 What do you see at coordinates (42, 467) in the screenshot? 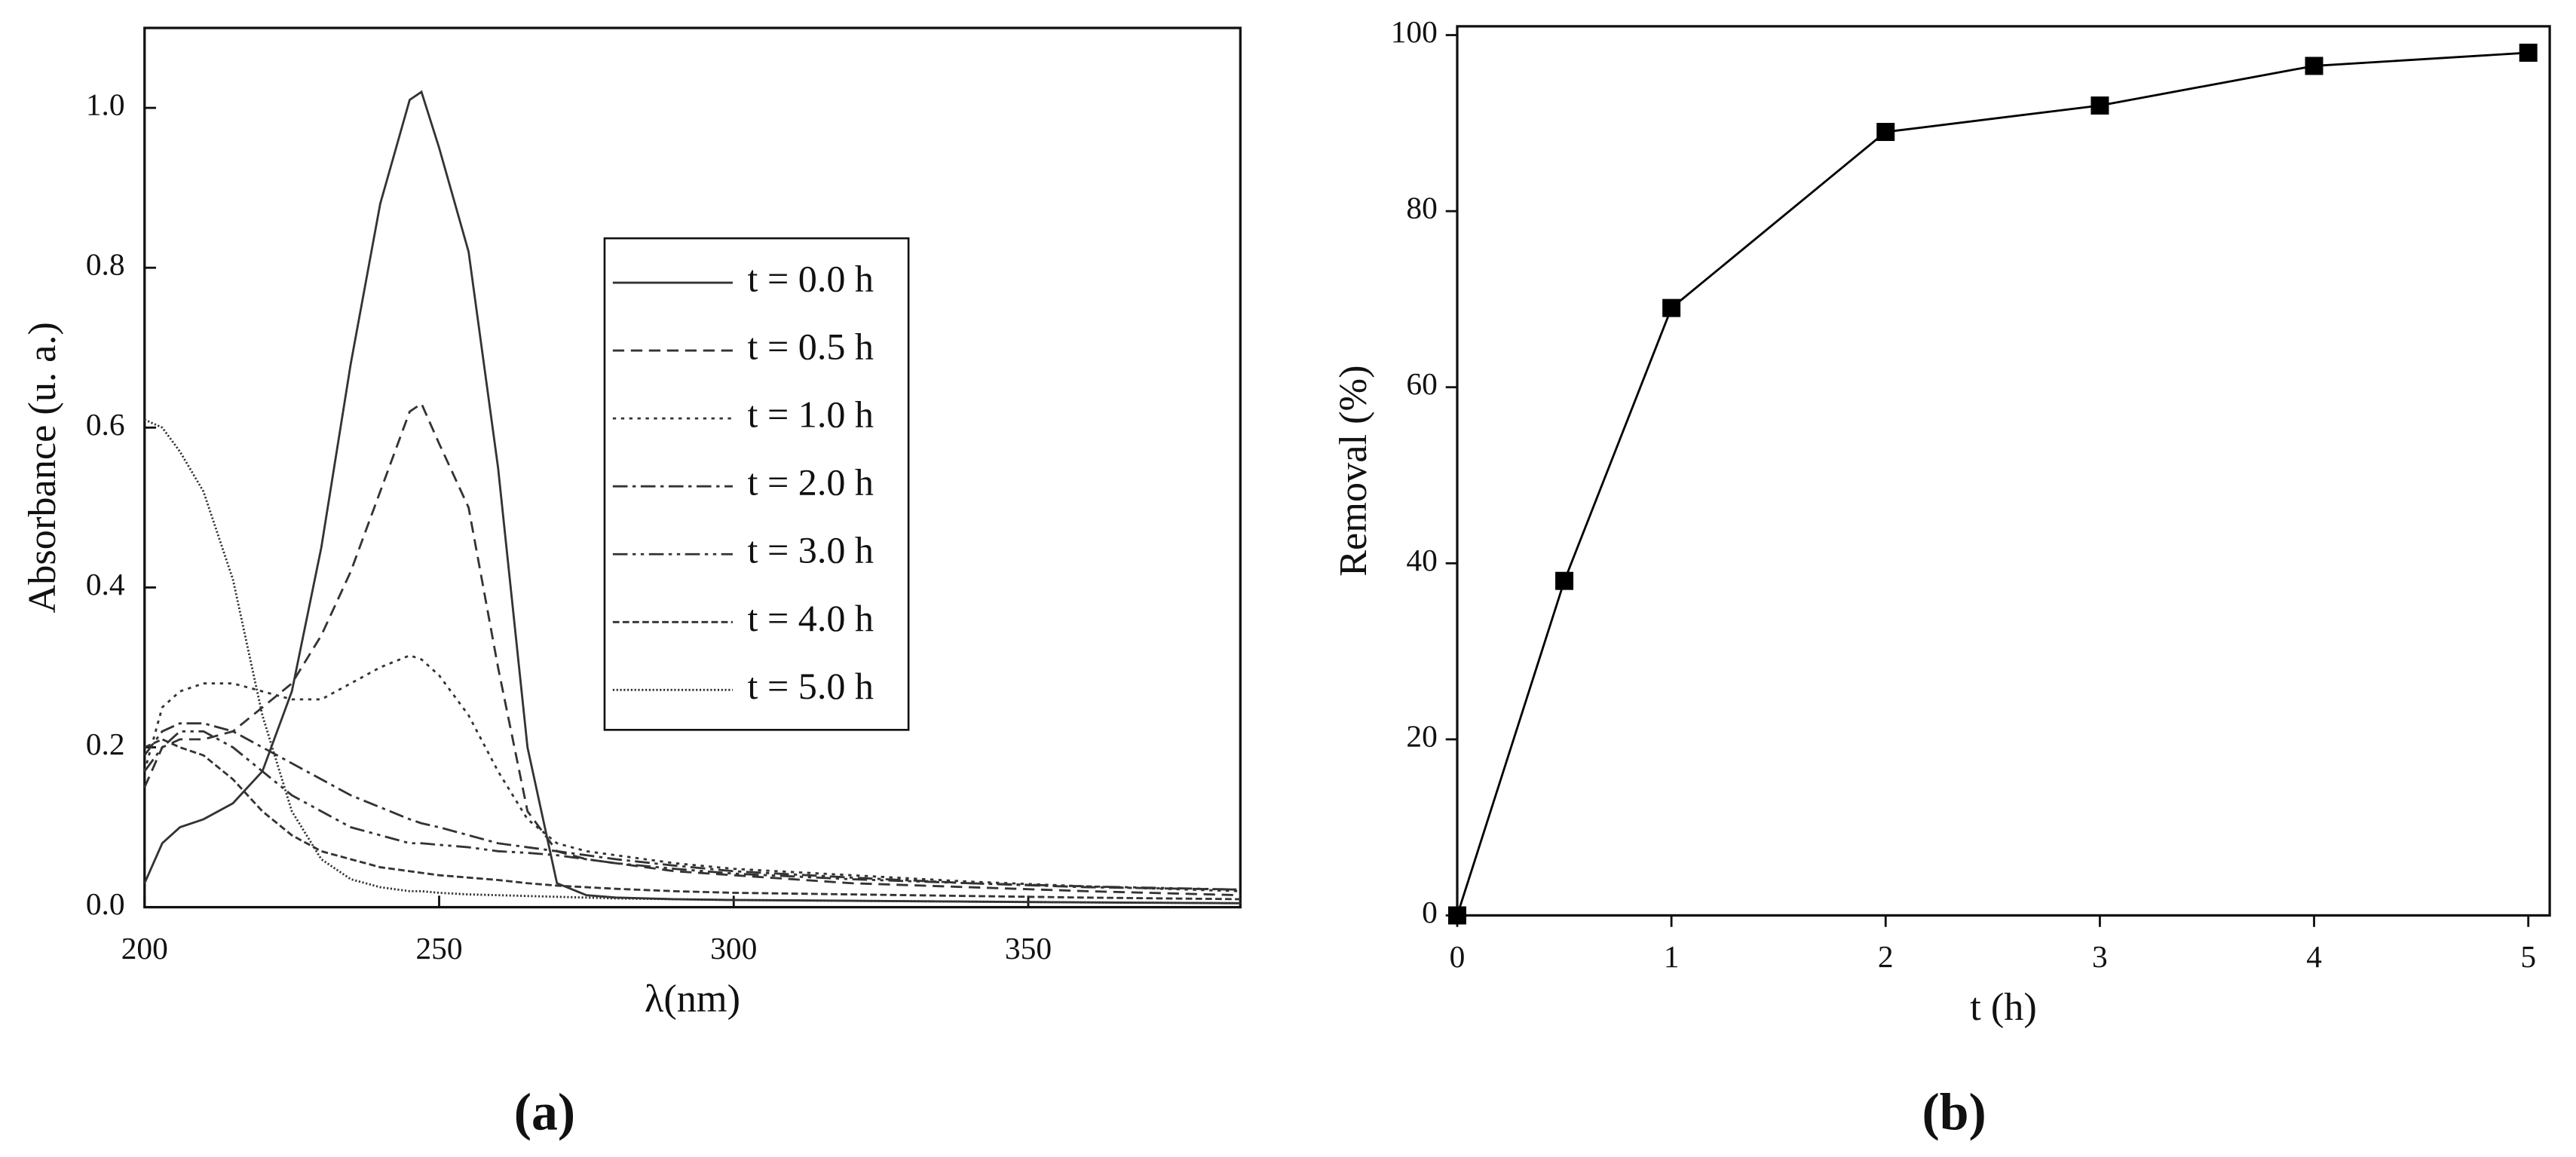
I see `y-axis-title: Absorbance (u. a.)` at bounding box center [42, 467].